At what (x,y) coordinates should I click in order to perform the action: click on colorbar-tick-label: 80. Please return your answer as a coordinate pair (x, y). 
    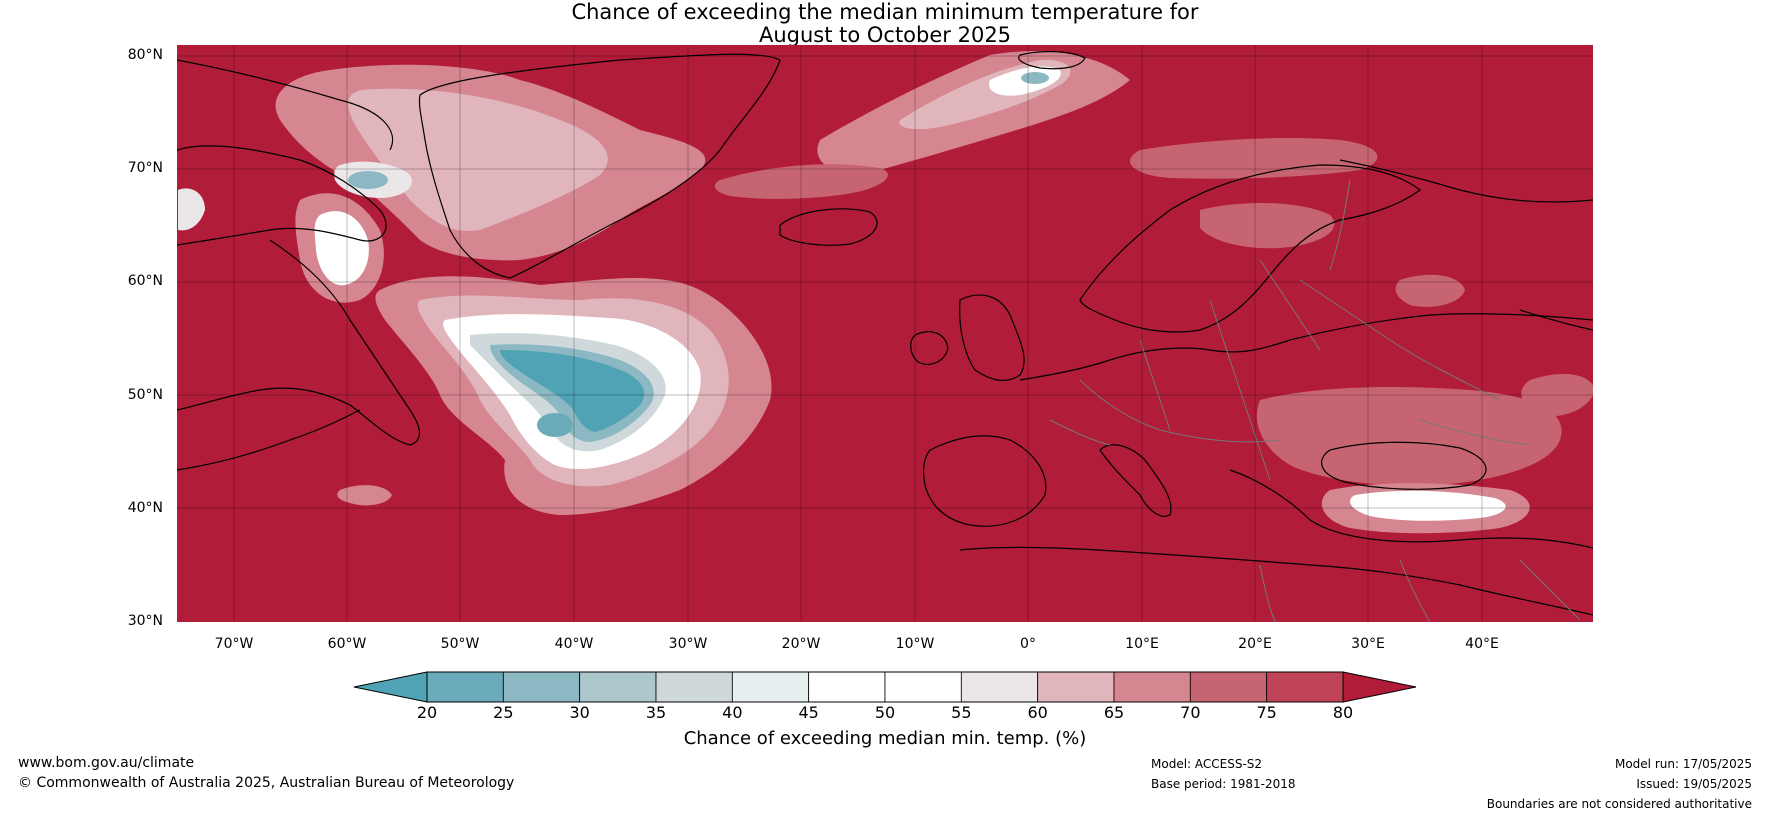
    Looking at the image, I should click on (1343, 712).